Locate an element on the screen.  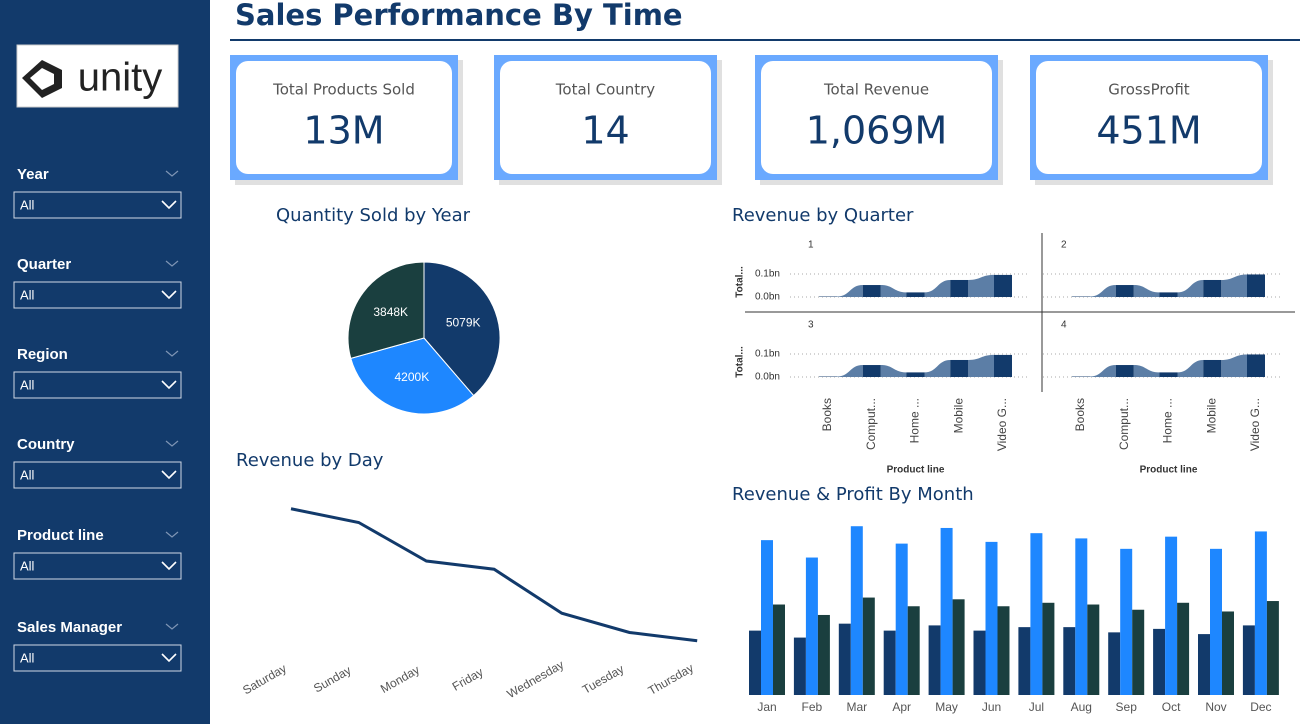
kpi-value: 13M is located at coordinates (343, 131).